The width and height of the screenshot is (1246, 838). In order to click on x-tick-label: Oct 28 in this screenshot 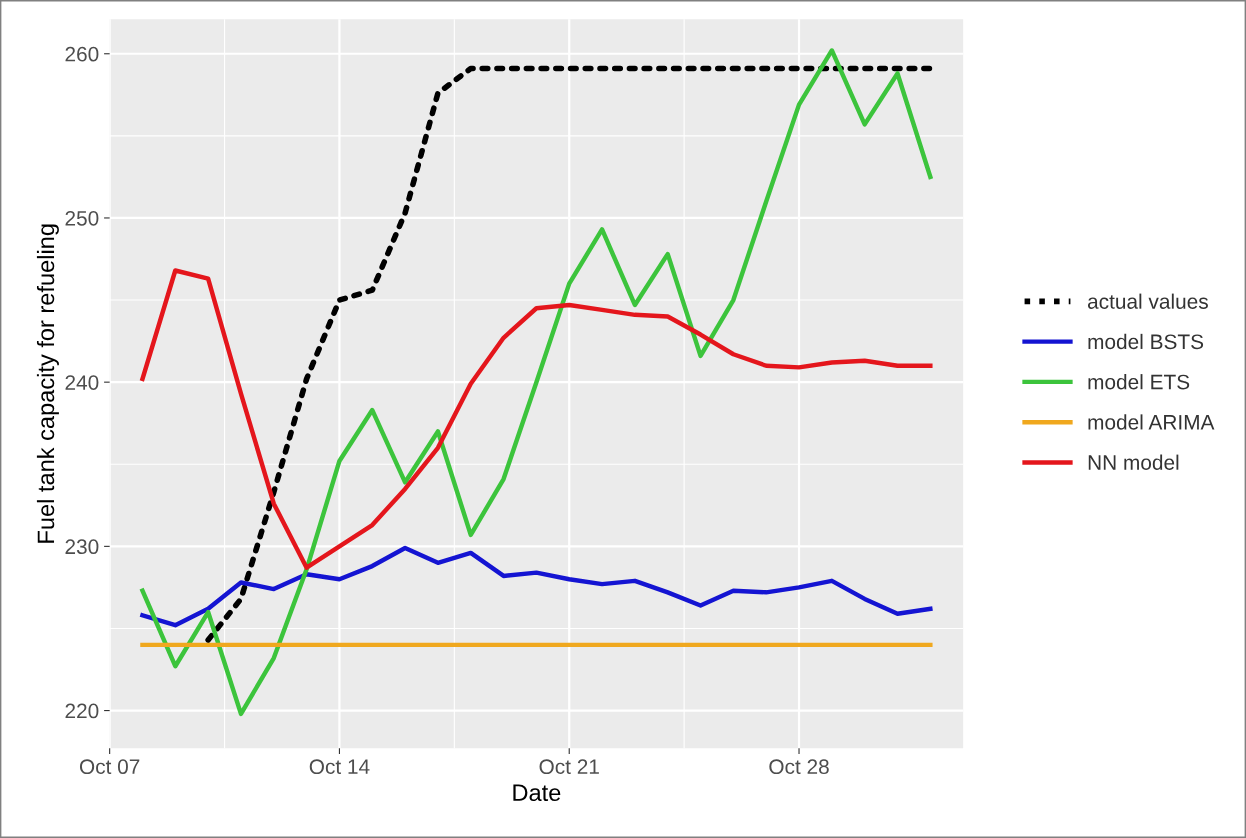, I will do `click(799, 767)`.